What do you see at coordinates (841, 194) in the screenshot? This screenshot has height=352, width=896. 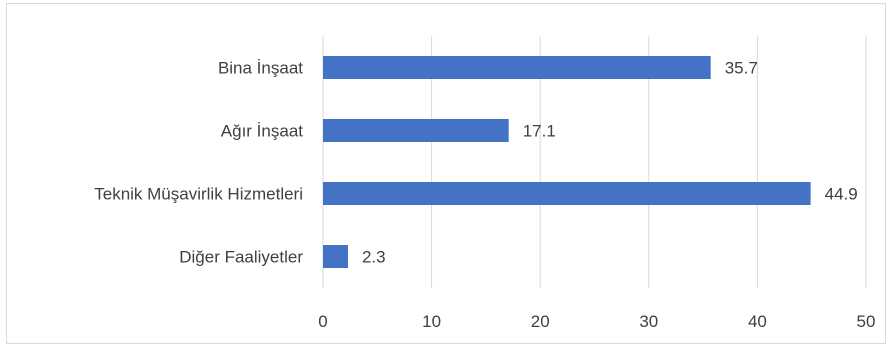 I see `data-label: 44.9` at bounding box center [841, 194].